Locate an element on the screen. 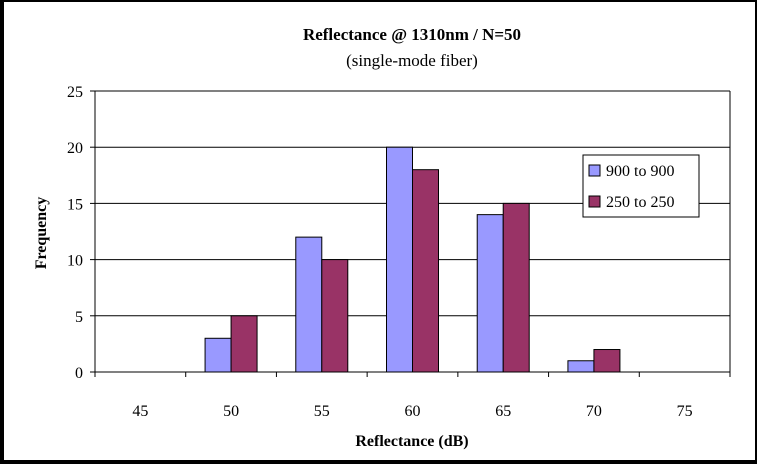 Image resolution: width=757 pixels, height=464 pixels. x-tick-label: 60 is located at coordinates (413, 411).